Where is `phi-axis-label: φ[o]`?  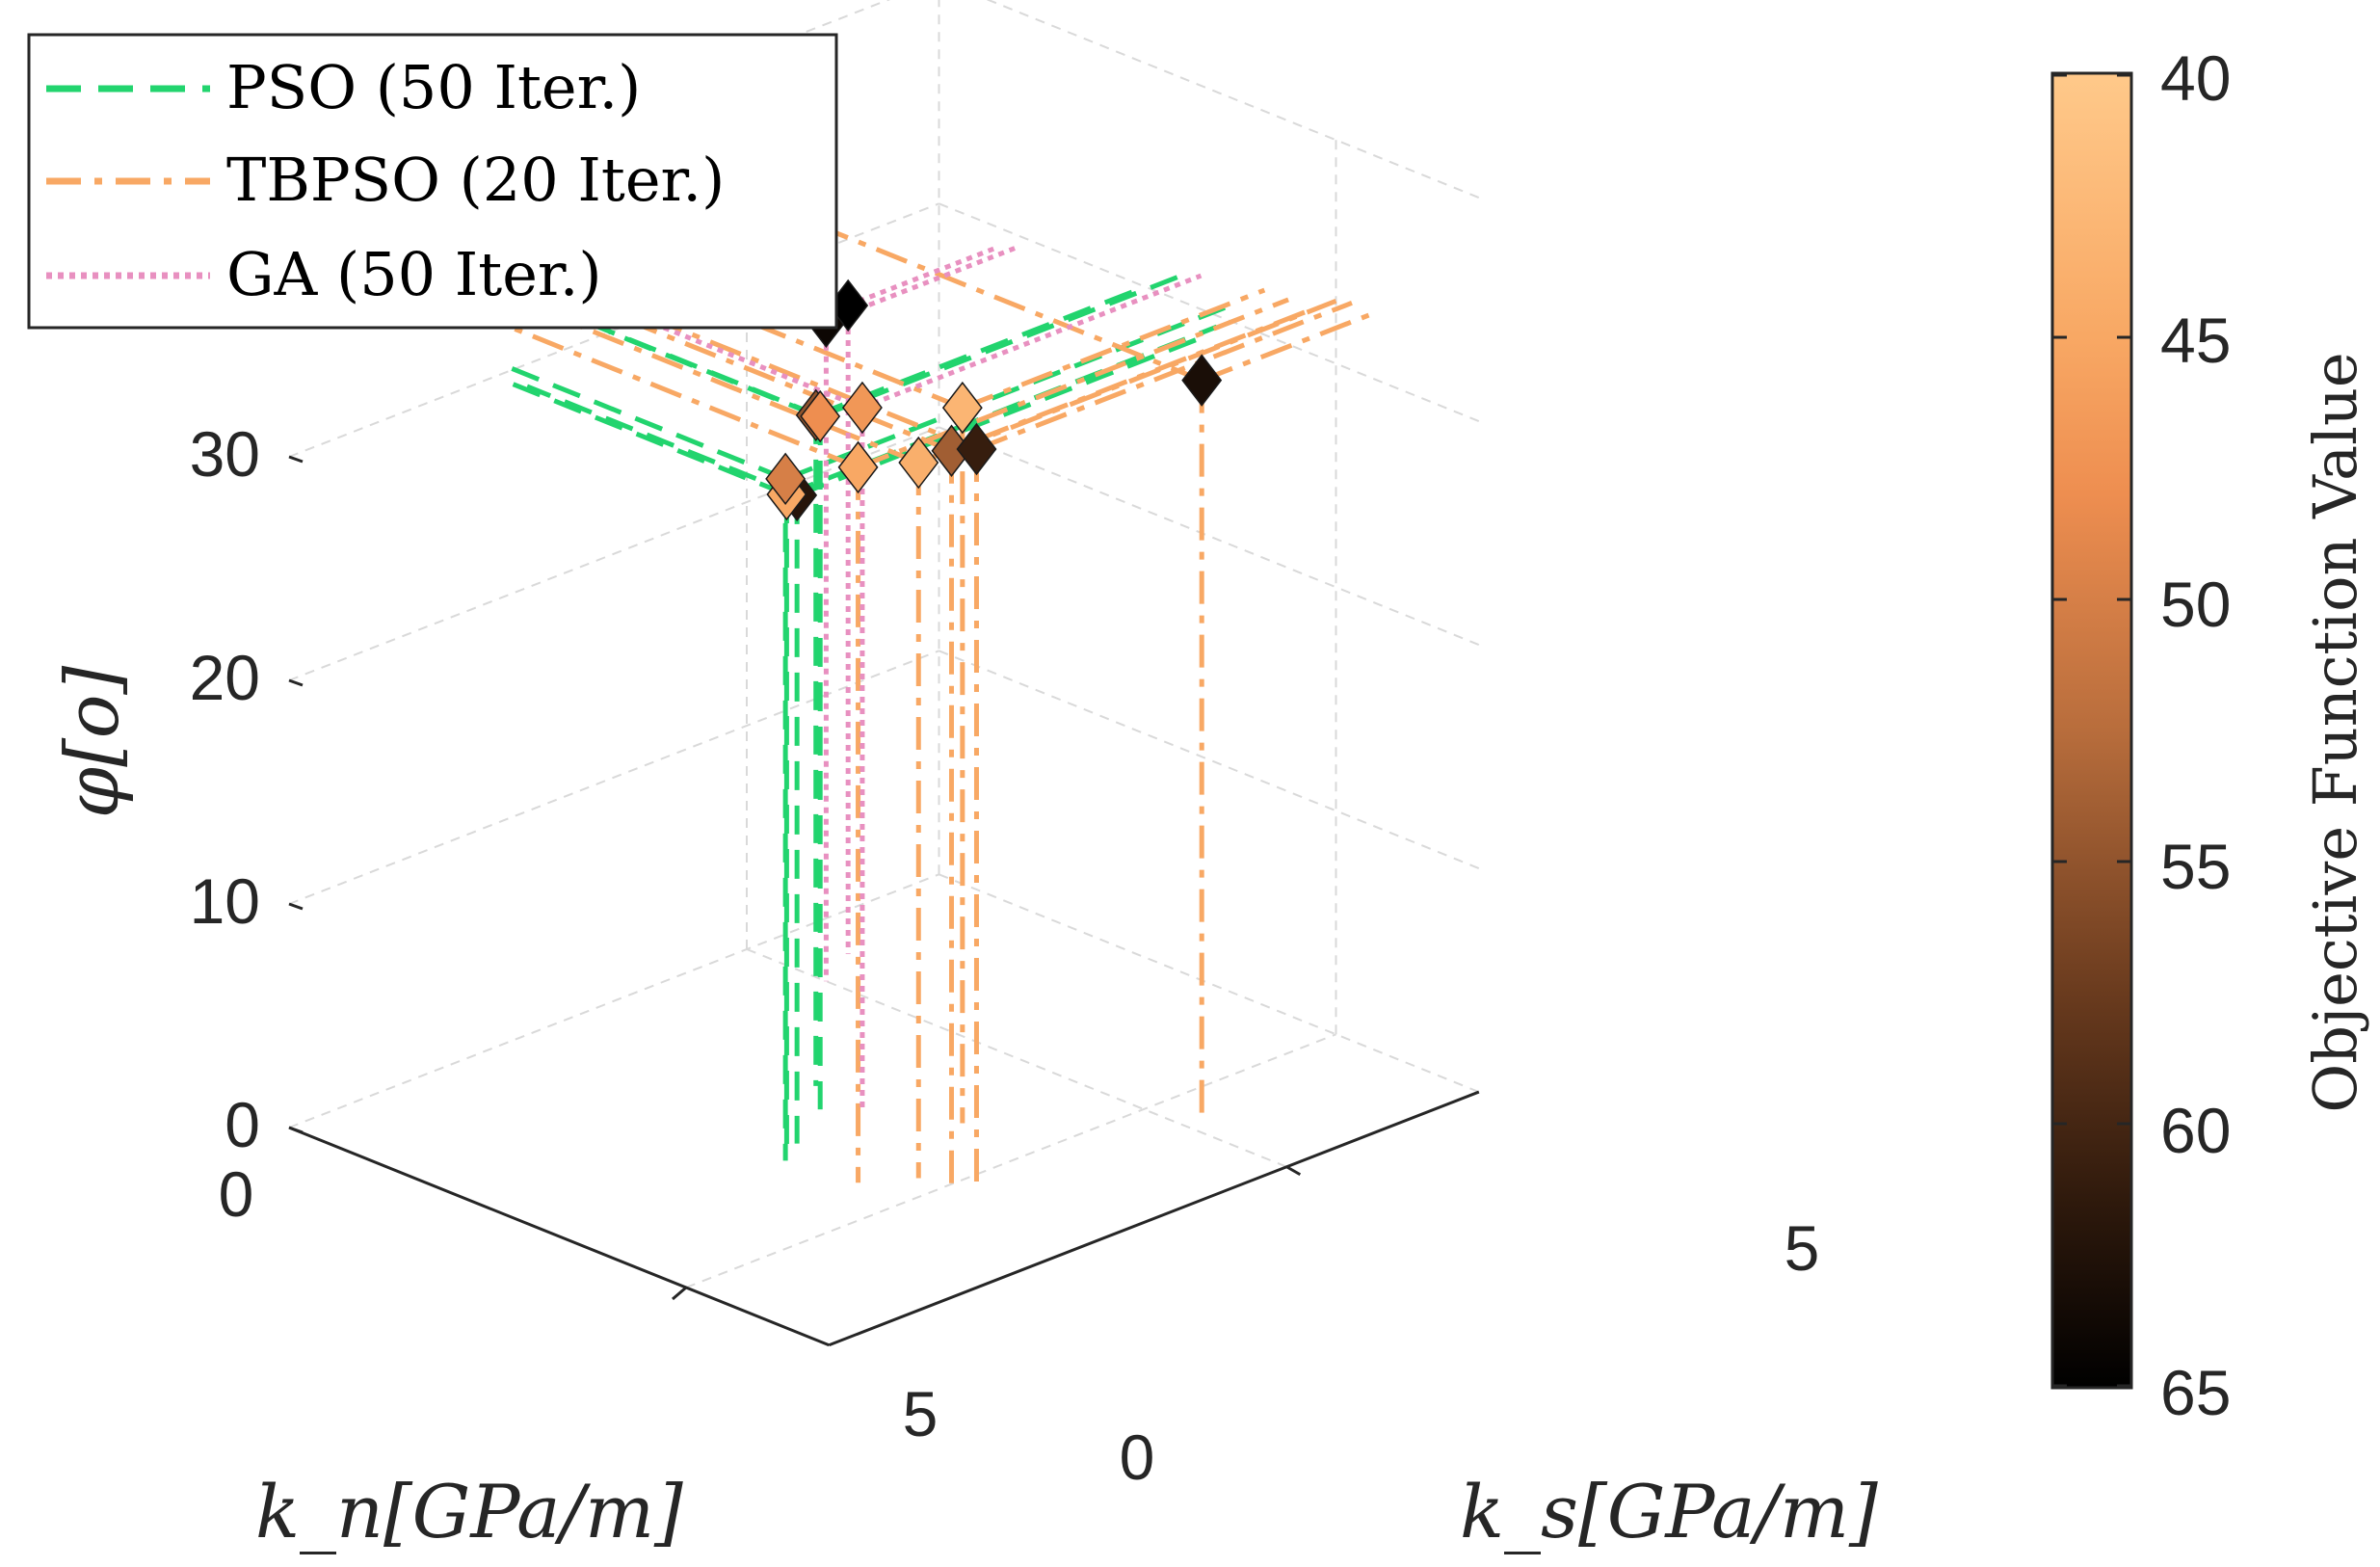 phi-axis-label: φ[o] is located at coordinates (92, 742).